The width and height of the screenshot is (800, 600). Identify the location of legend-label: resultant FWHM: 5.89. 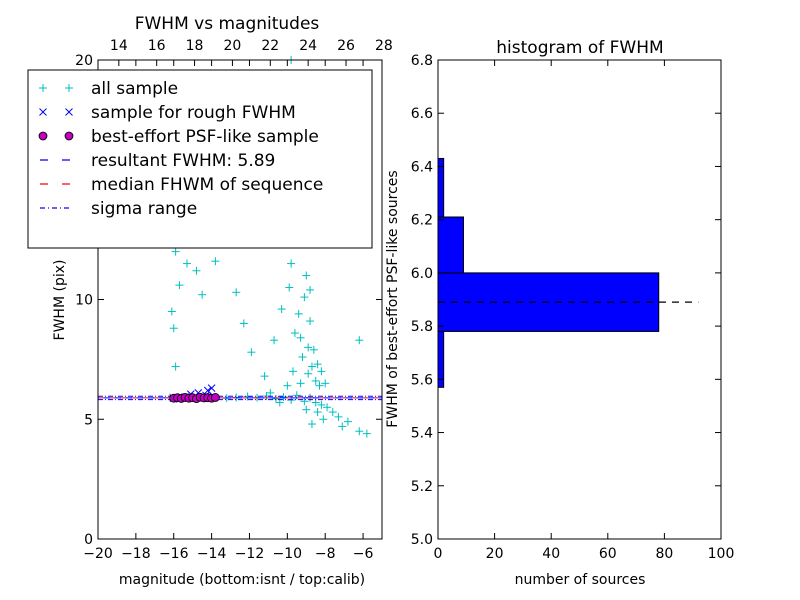
(183, 161).